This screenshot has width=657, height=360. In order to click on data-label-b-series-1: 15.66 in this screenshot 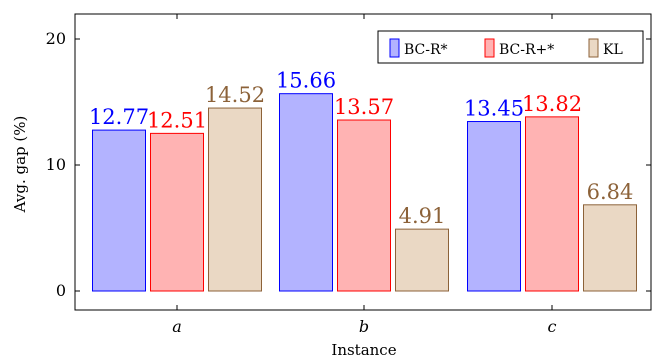, I will do `click(306, 81)`.